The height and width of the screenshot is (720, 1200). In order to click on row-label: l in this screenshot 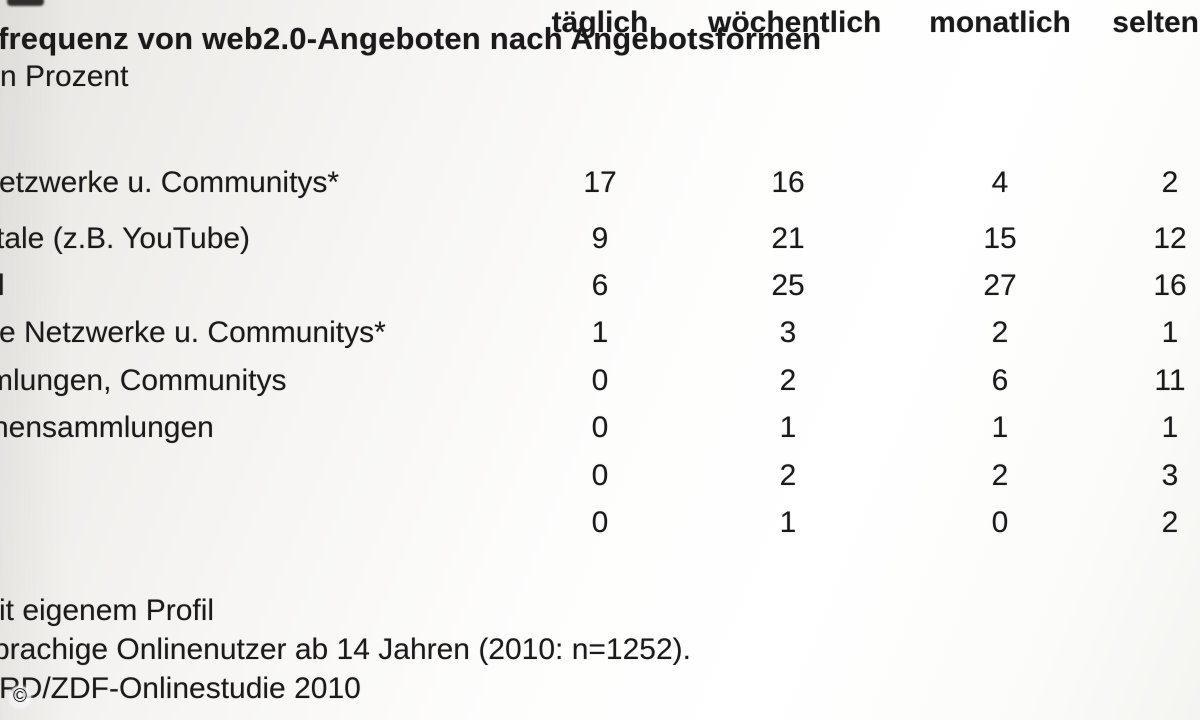, I will do `click(2, 285)`.